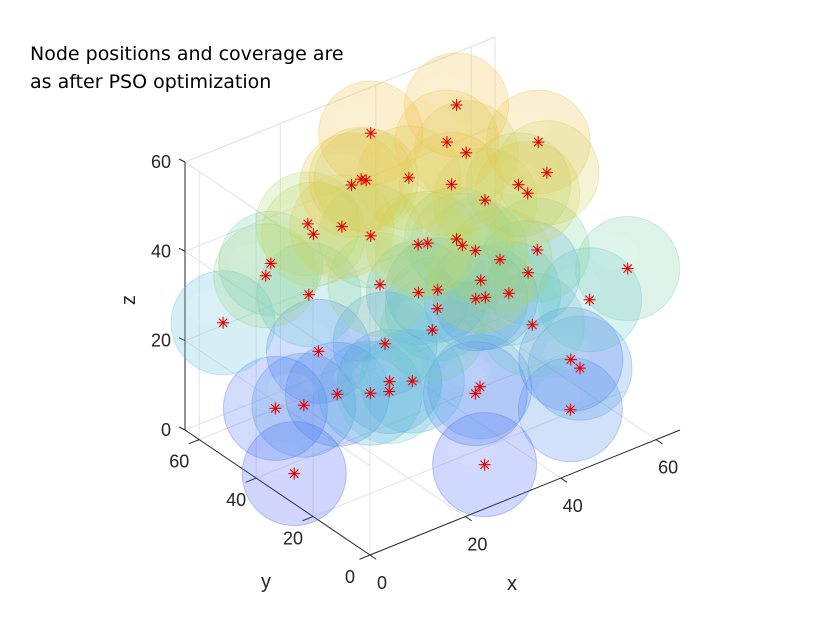 This screenshot has width=840, height=630. Describe the element at coordinates (236, 500) in the screenshot. I see `y-tick-label: 40` at that location.